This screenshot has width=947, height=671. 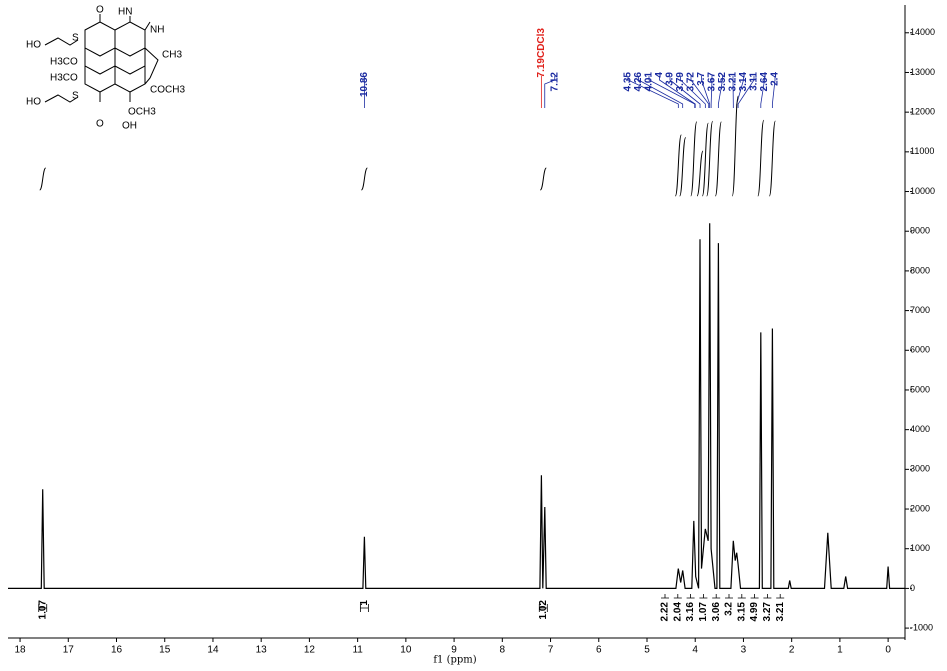 What do you see at coordinates (541, 43) in the screenshot?
I see `solvent-label: CDCl3` at bounding box center [541, 43].